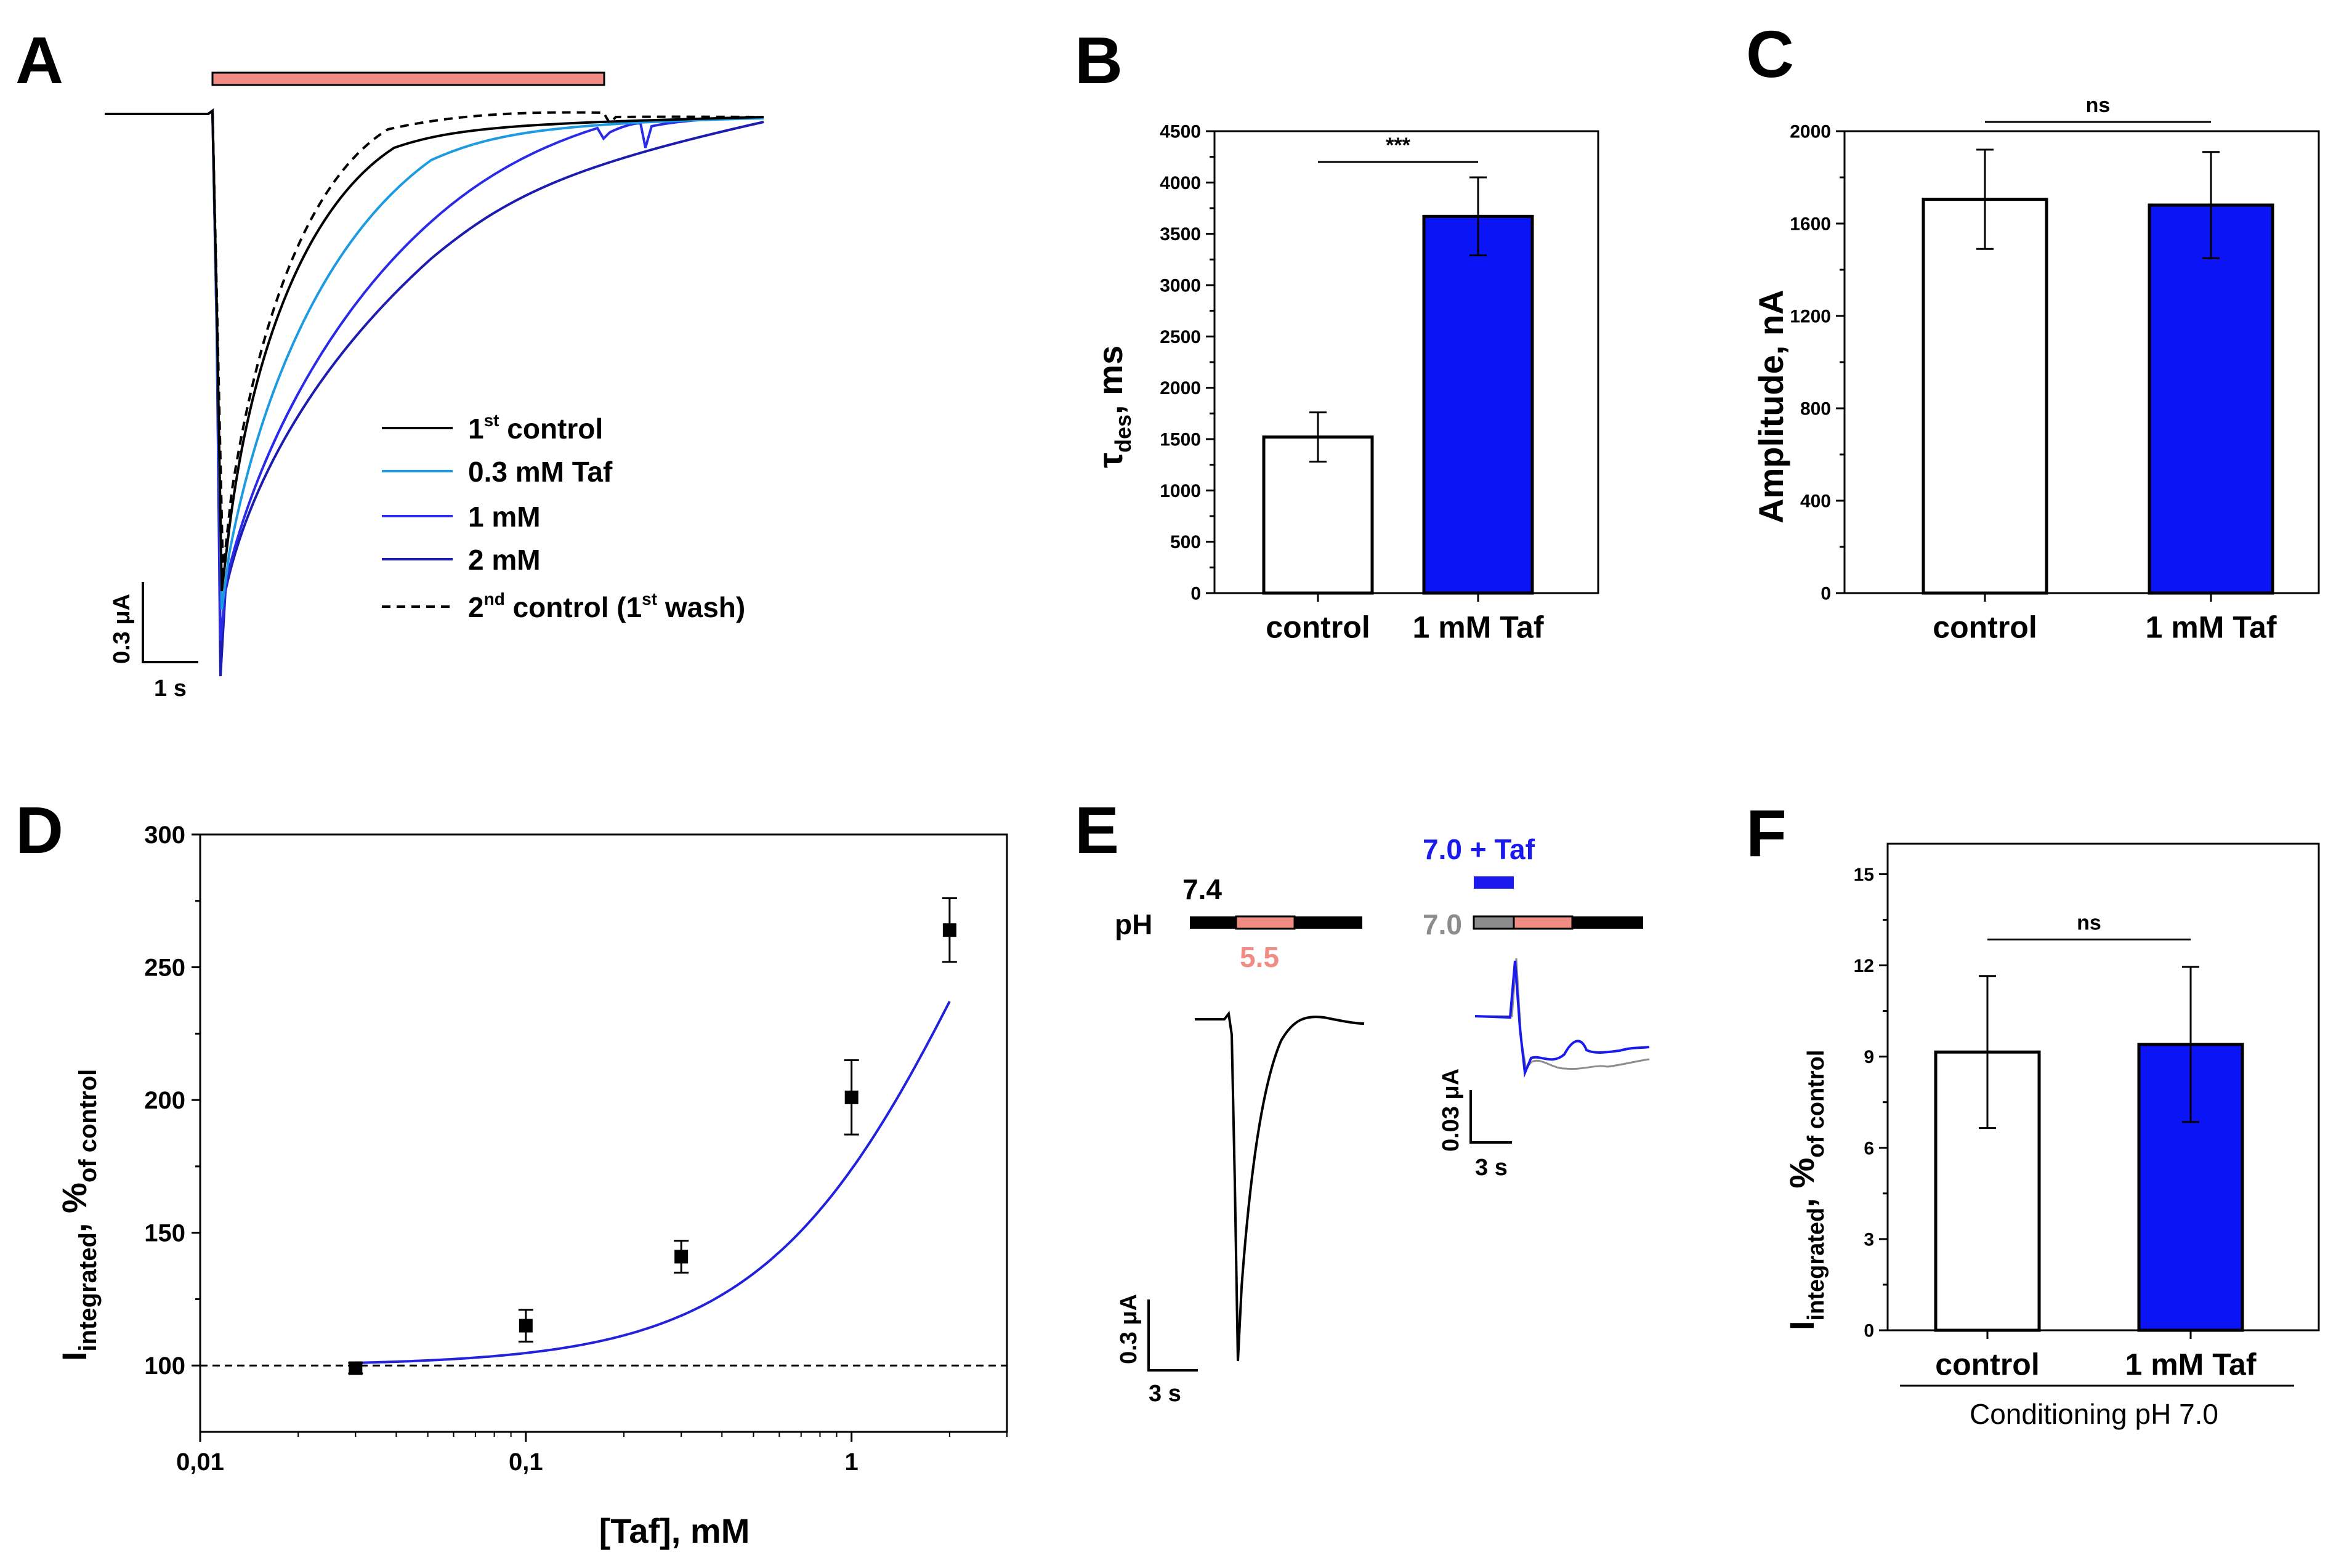 The height and width of the screenshot is (1568, 2336). Describe the element at coordinates (122, 629) in the screenshot. I see `scale-bar-a-y-label: 0.3 μA` at that location.